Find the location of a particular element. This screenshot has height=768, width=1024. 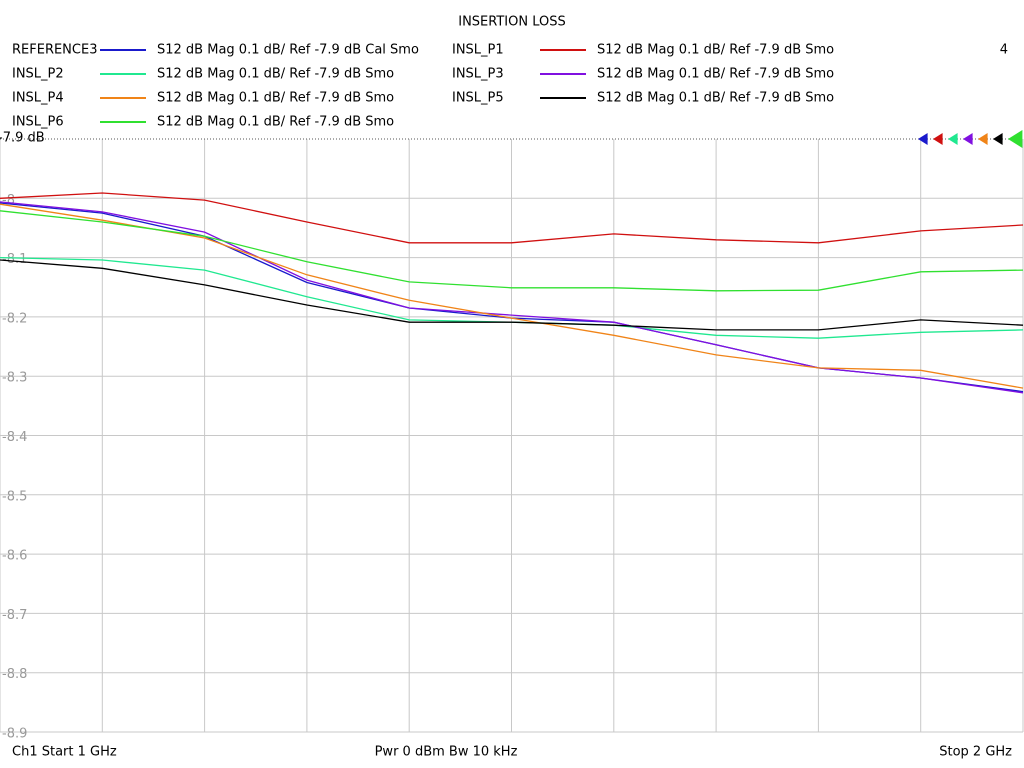

y-tick-label: -8.5 is located at coordinates (14, 496).